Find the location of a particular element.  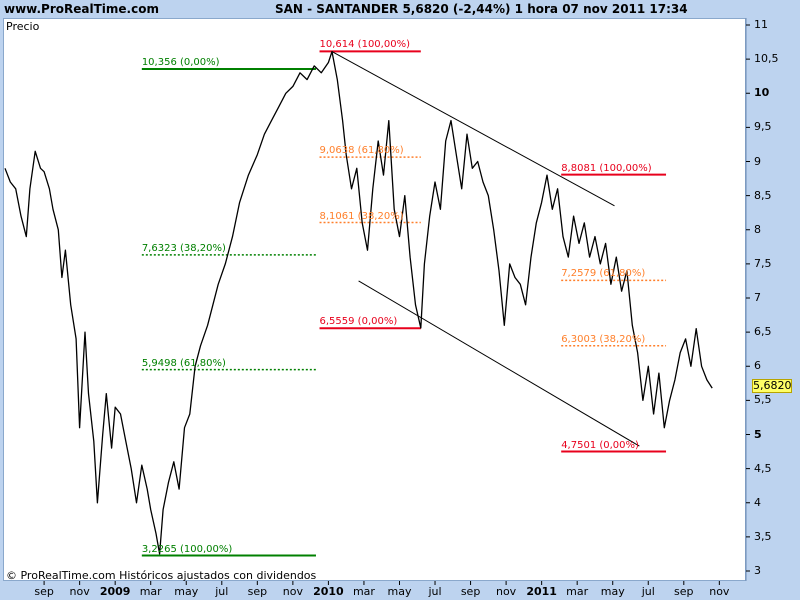

y-tick-label: 8,5 is located at coordinates (763, 195).